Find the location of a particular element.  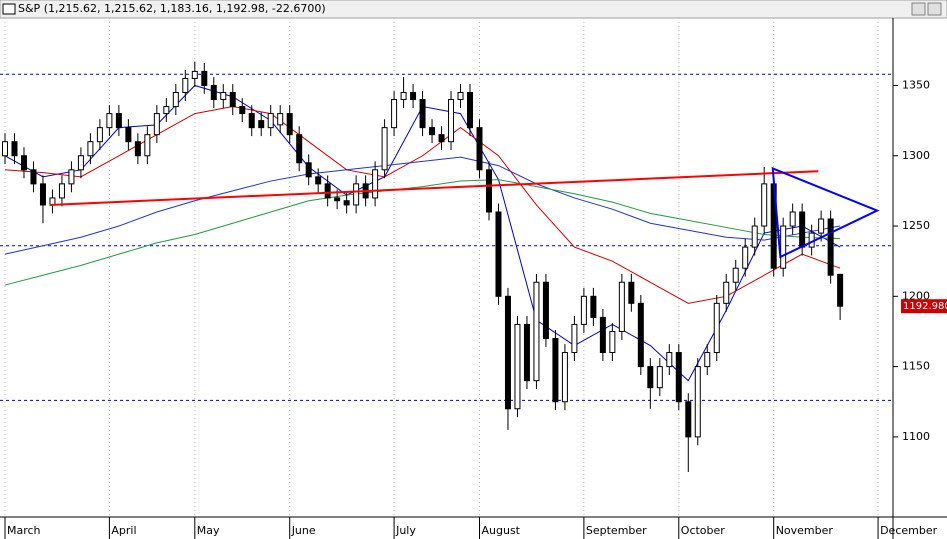

x-tick-label: April is located at coordinates (123, 530).